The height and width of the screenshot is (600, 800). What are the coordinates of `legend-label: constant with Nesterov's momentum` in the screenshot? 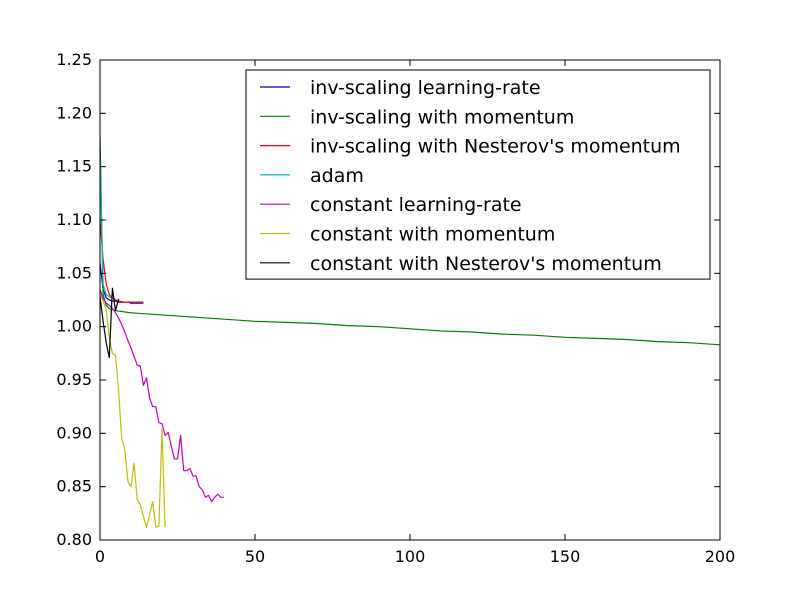 It's located at (486, 264).